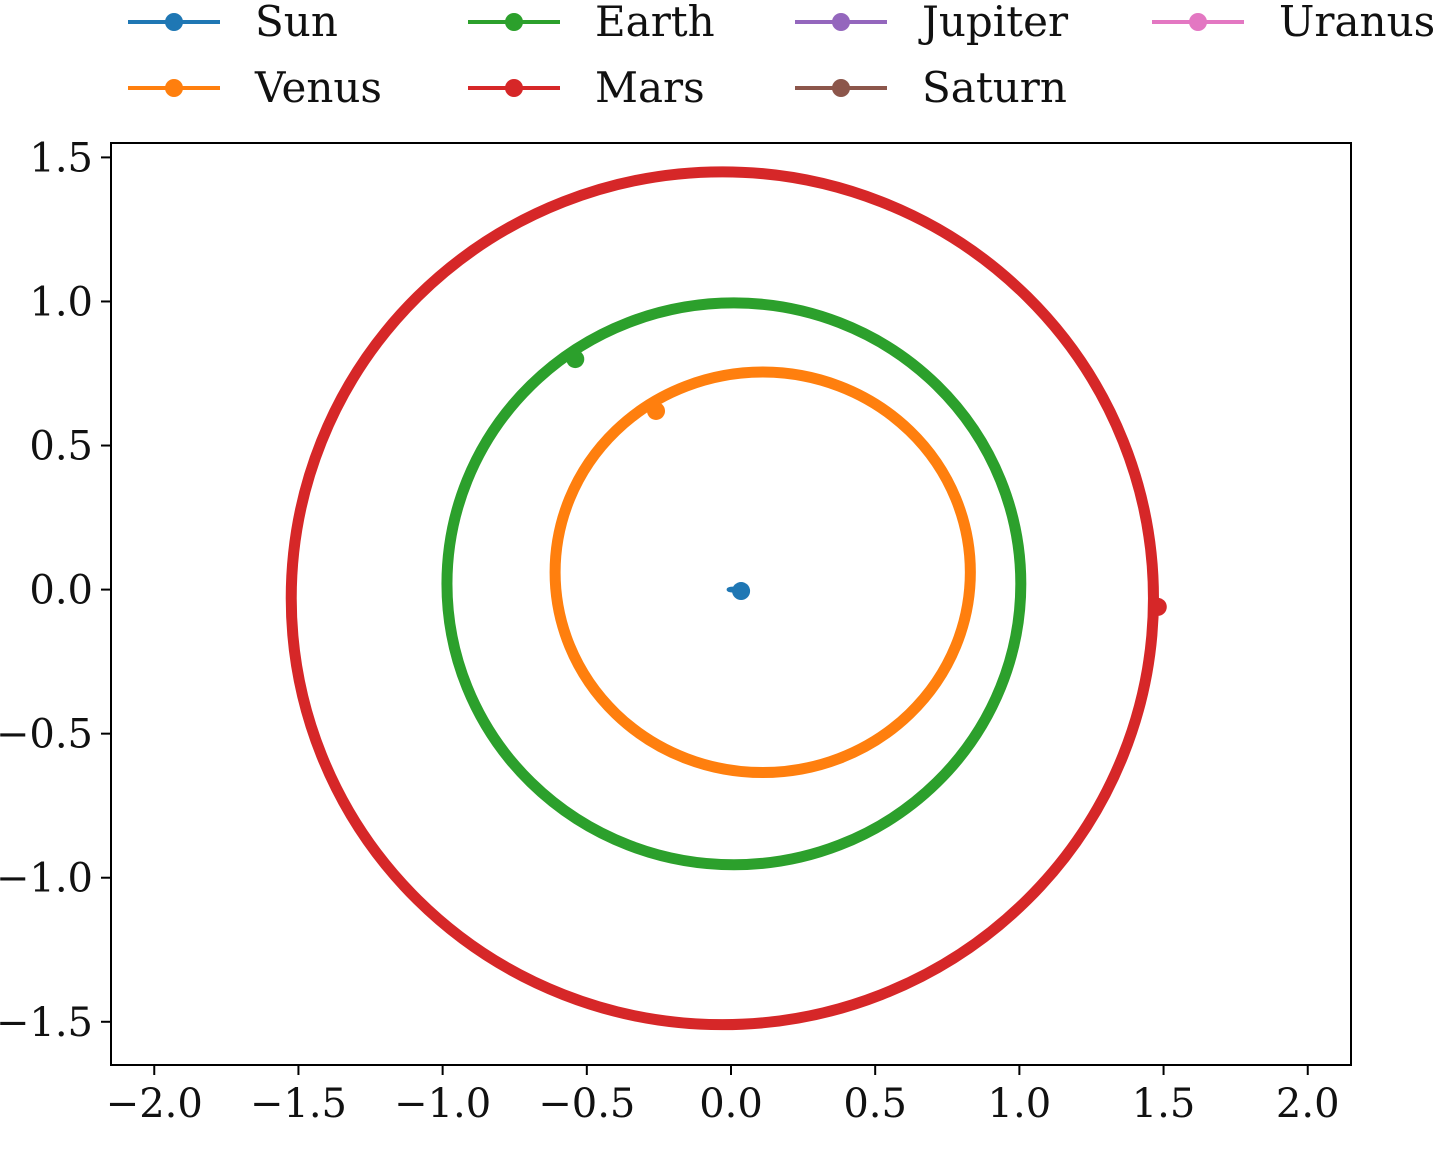 Image resolution: width=1447 pixels, height=1152 pixels. What do you see at coordinates (61, 591) in the screenshot?
I see `y-tick-label: 0.0` at bounding box center [61, 591].